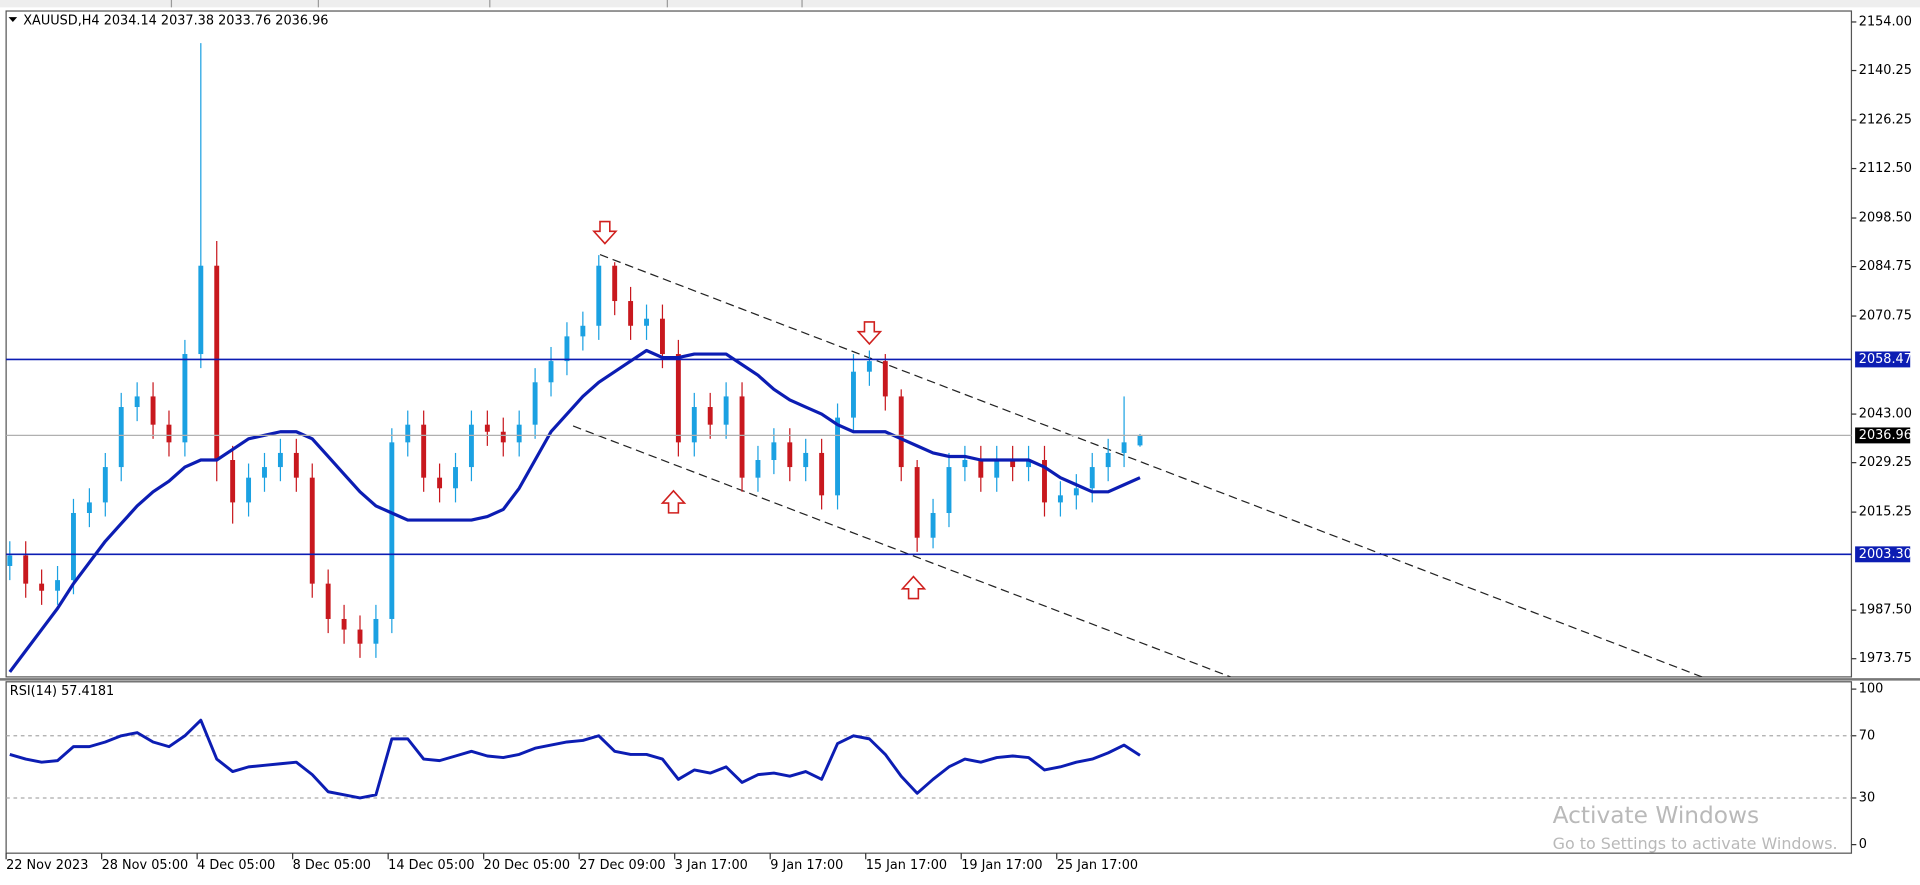  I want to click on x-tick-label: 28 Nov 05:00, so click(145, 865).